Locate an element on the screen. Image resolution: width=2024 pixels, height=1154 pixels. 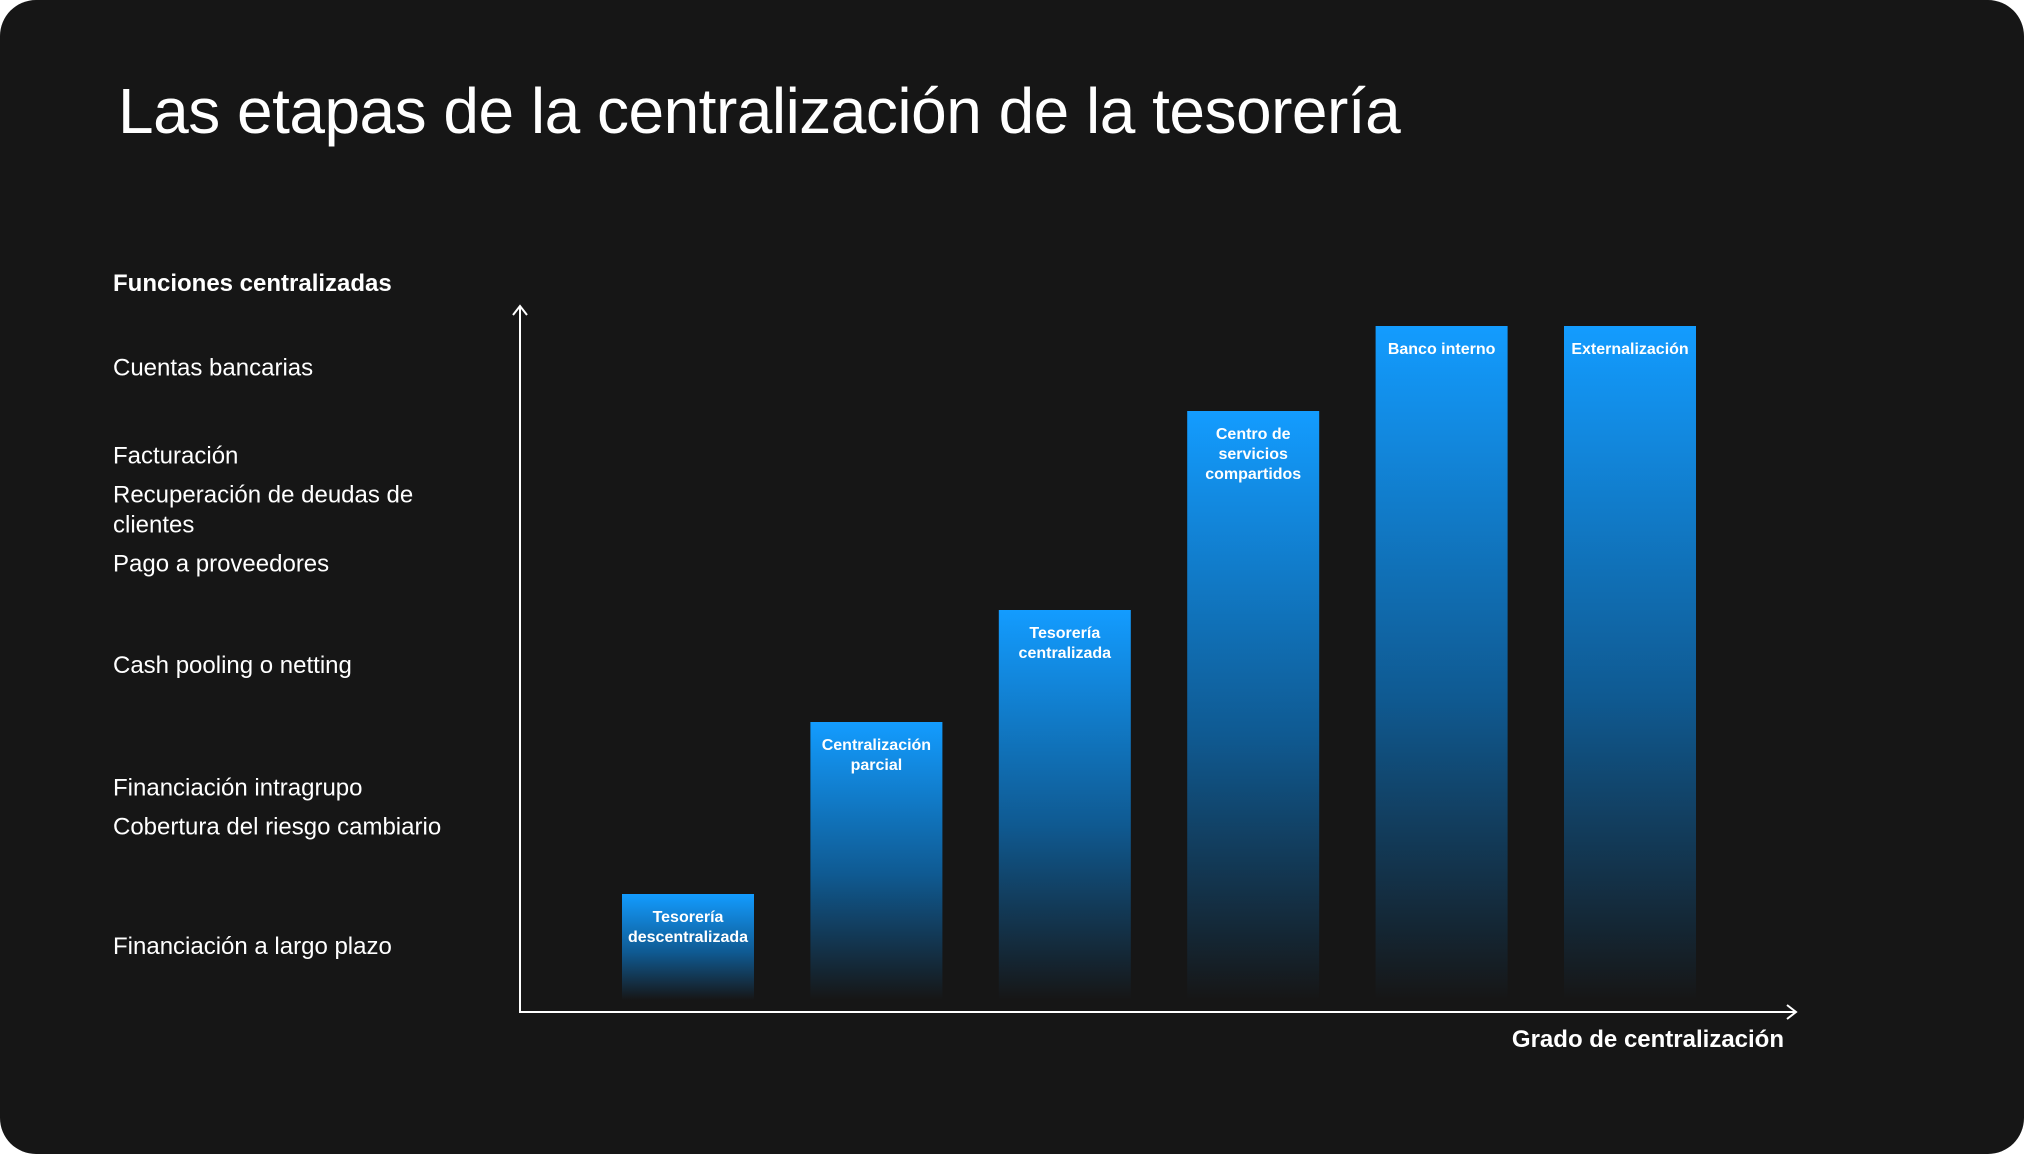
function-label-line: Recuperación de deudas de is located at coordinates (263, 495).